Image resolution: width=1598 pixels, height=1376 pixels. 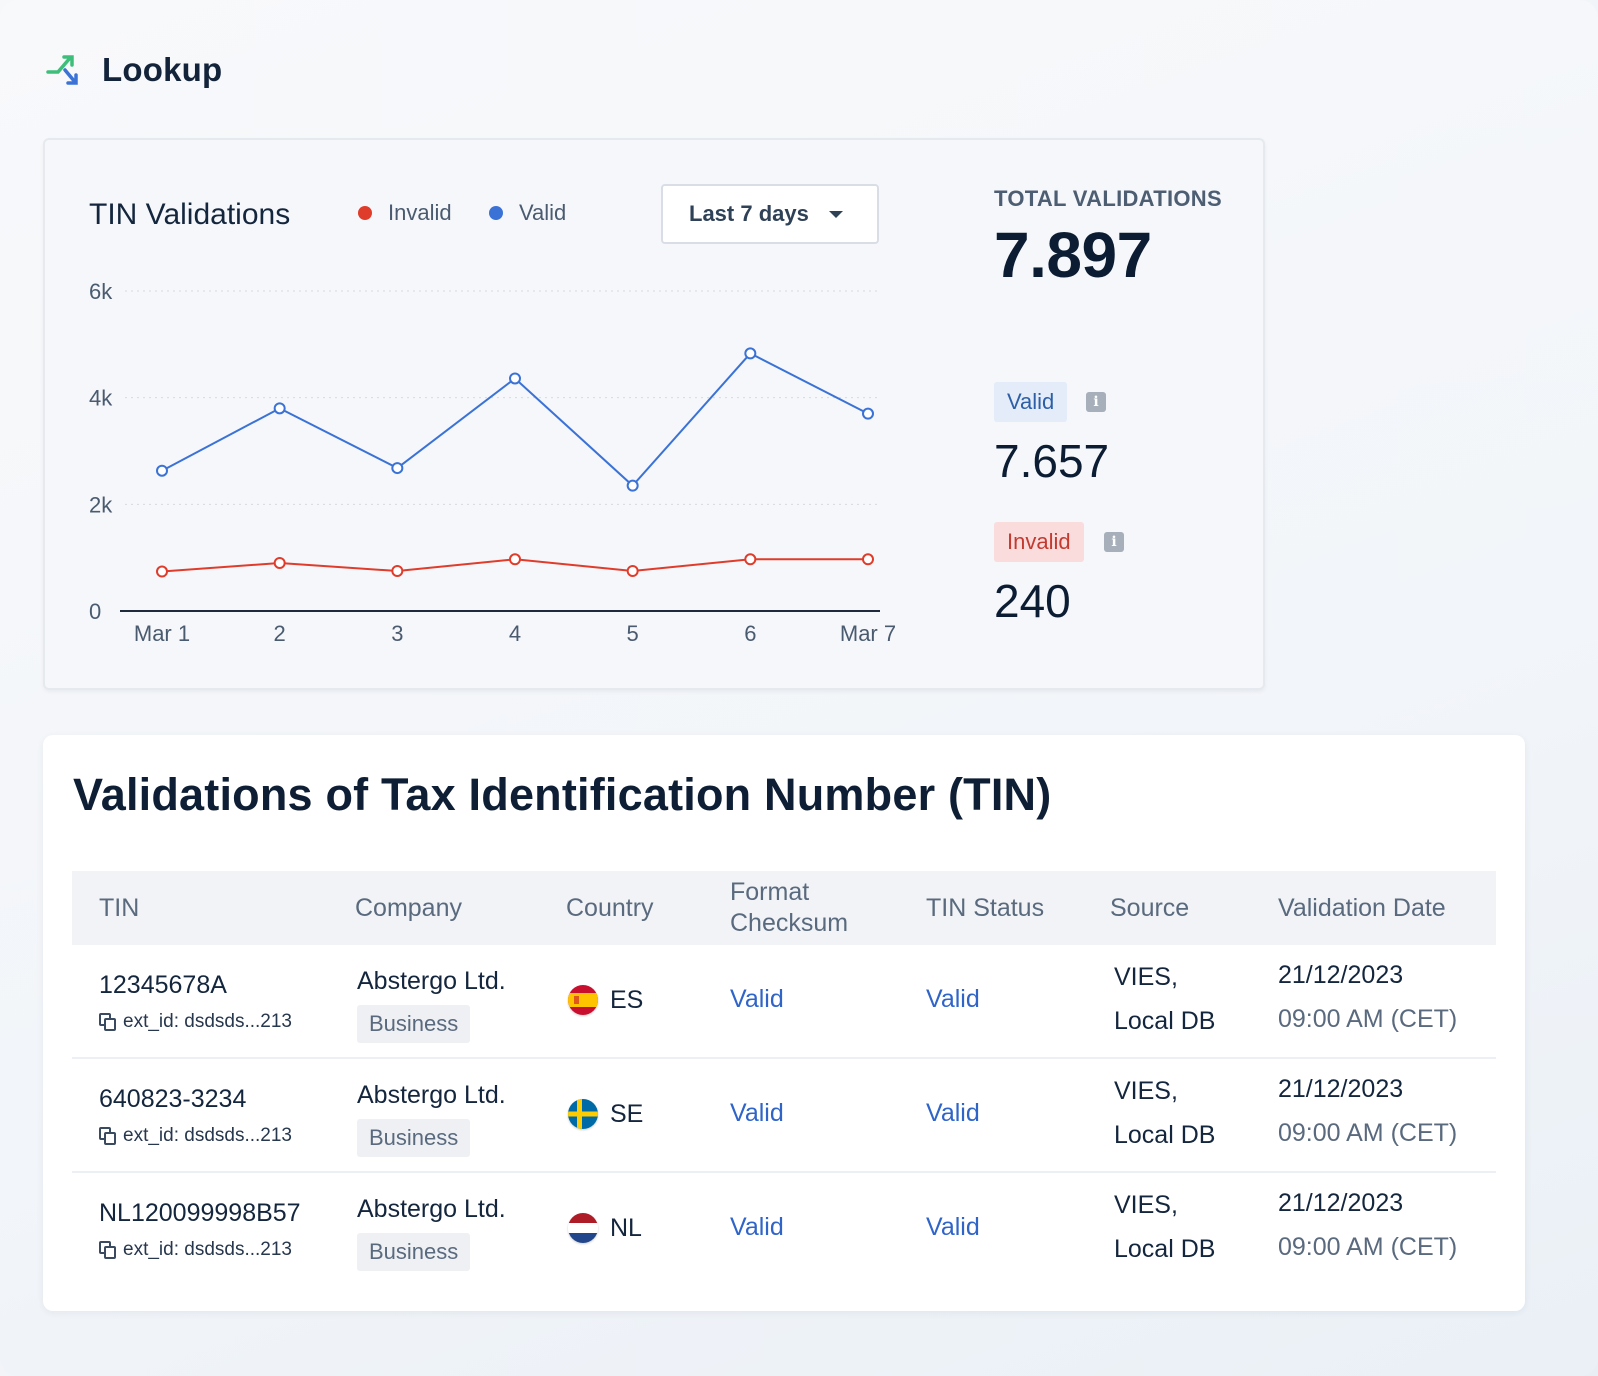 I want to click on legend-item-invalid: Invalid, so click(x=405, y=213).